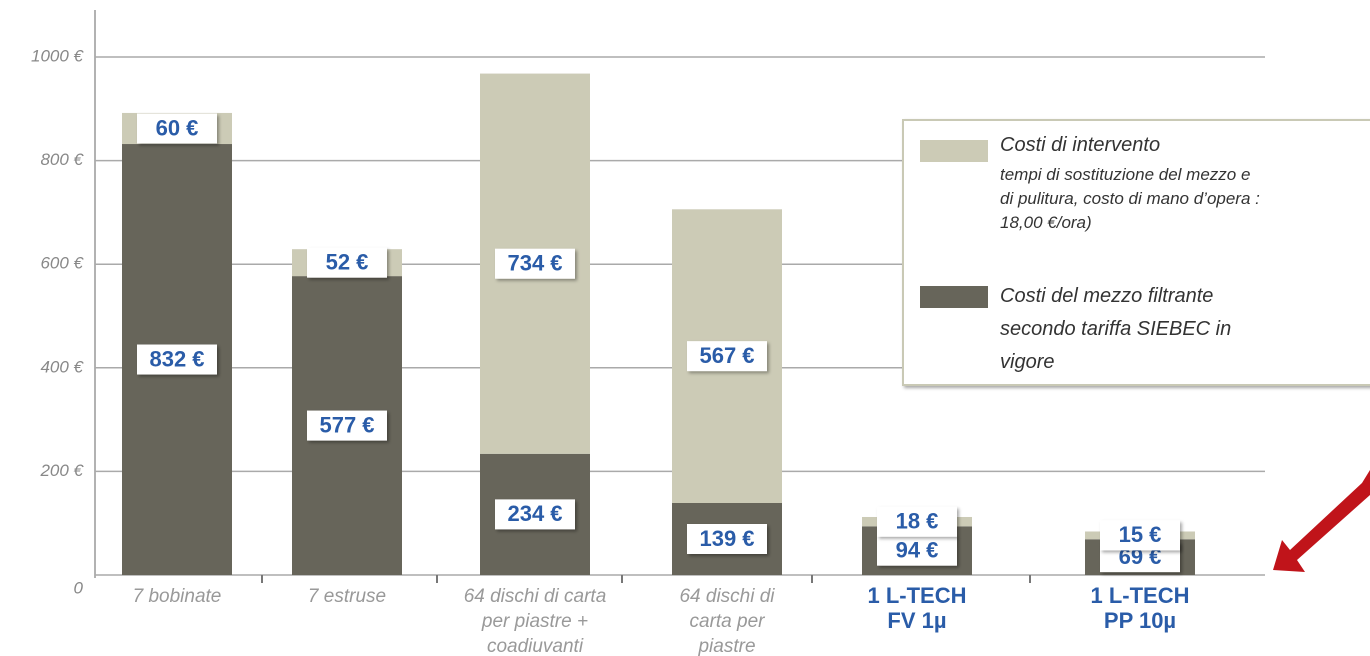 Image resolution: width=1370 pixels, height=656 pixels. I want to click on x-tick-label: 7 estruse, so click(347, 596).